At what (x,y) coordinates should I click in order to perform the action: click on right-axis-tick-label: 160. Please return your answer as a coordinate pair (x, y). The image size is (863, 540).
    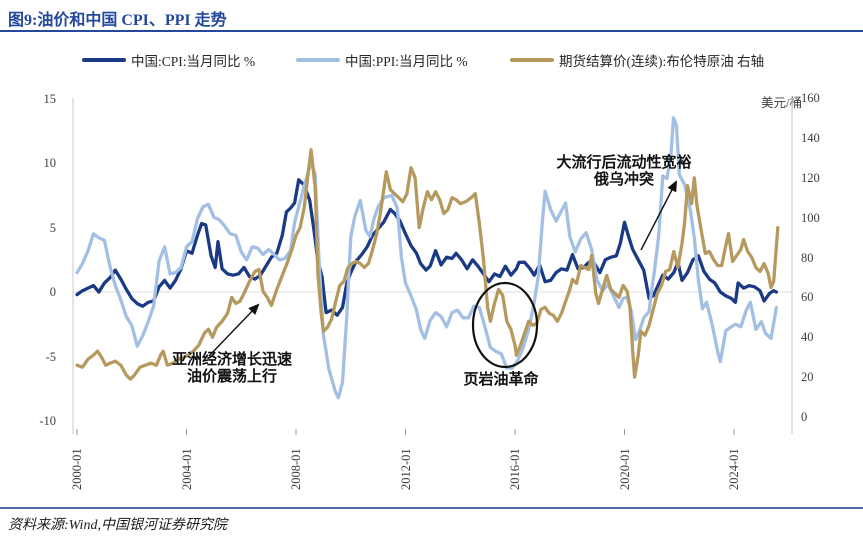
    Looking at the image, I should click on (810, 98).